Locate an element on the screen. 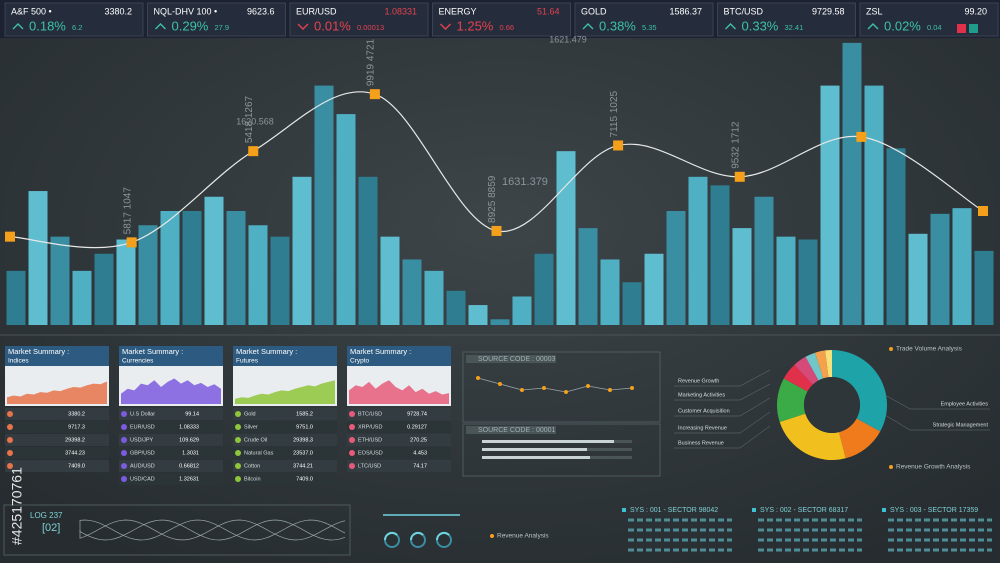  row-name: Silver is located at coordinates (251, 427).